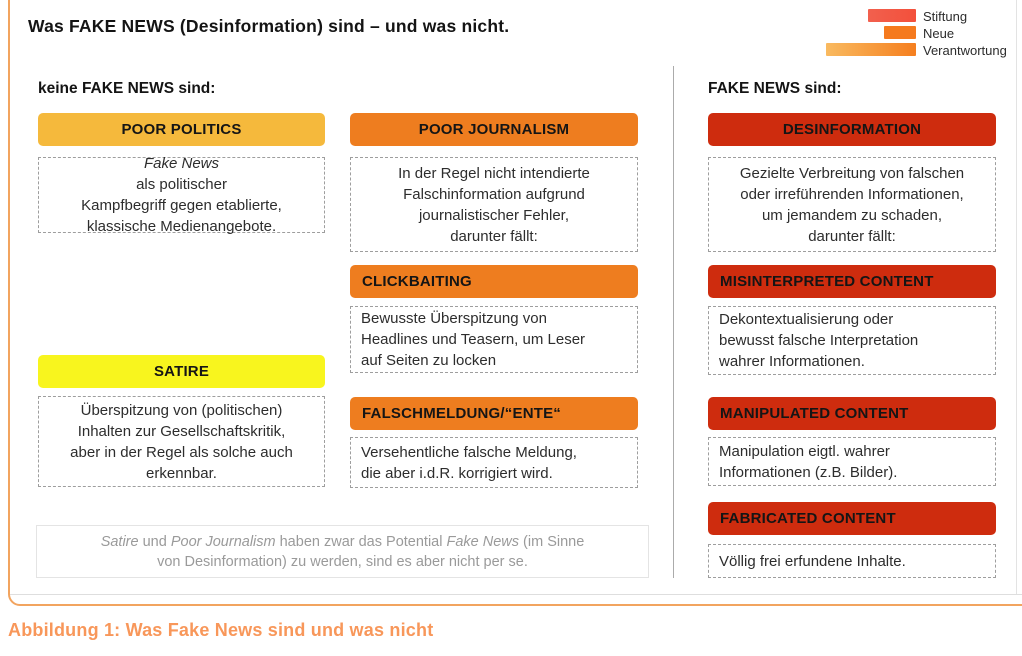  What do you see at coordinates (852, 561) in the screenshot?
I see `fabricated-content-body: Völlig frei erfundene Inhalte.` at bounding box center [852, 561].